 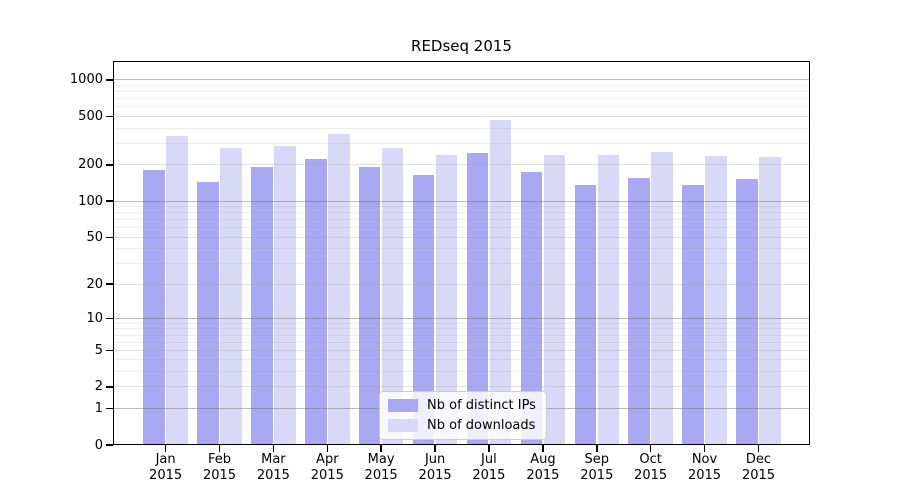 I want to click on legend-row-distinct-ips: Nb of distinct IPs, so click(x=462, y=405).